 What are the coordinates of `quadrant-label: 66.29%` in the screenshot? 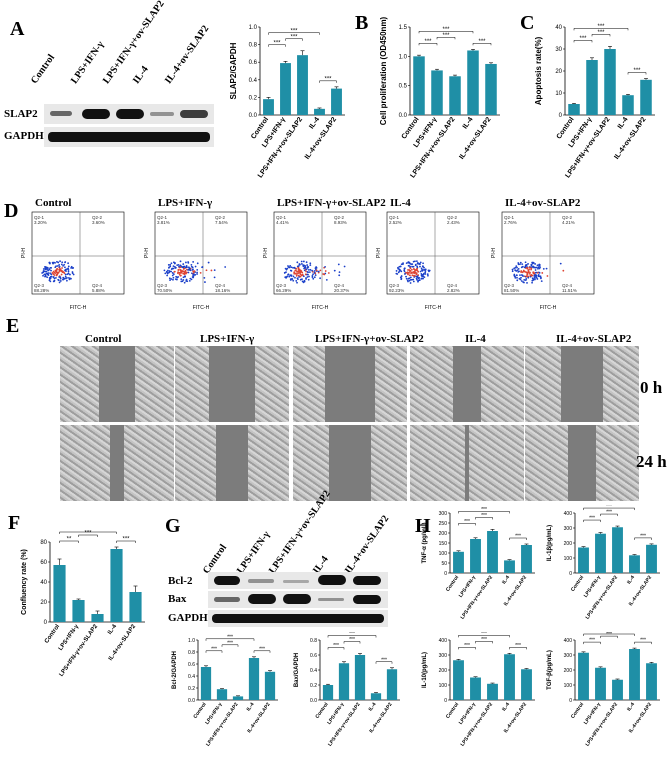 It's located at (283, 290).